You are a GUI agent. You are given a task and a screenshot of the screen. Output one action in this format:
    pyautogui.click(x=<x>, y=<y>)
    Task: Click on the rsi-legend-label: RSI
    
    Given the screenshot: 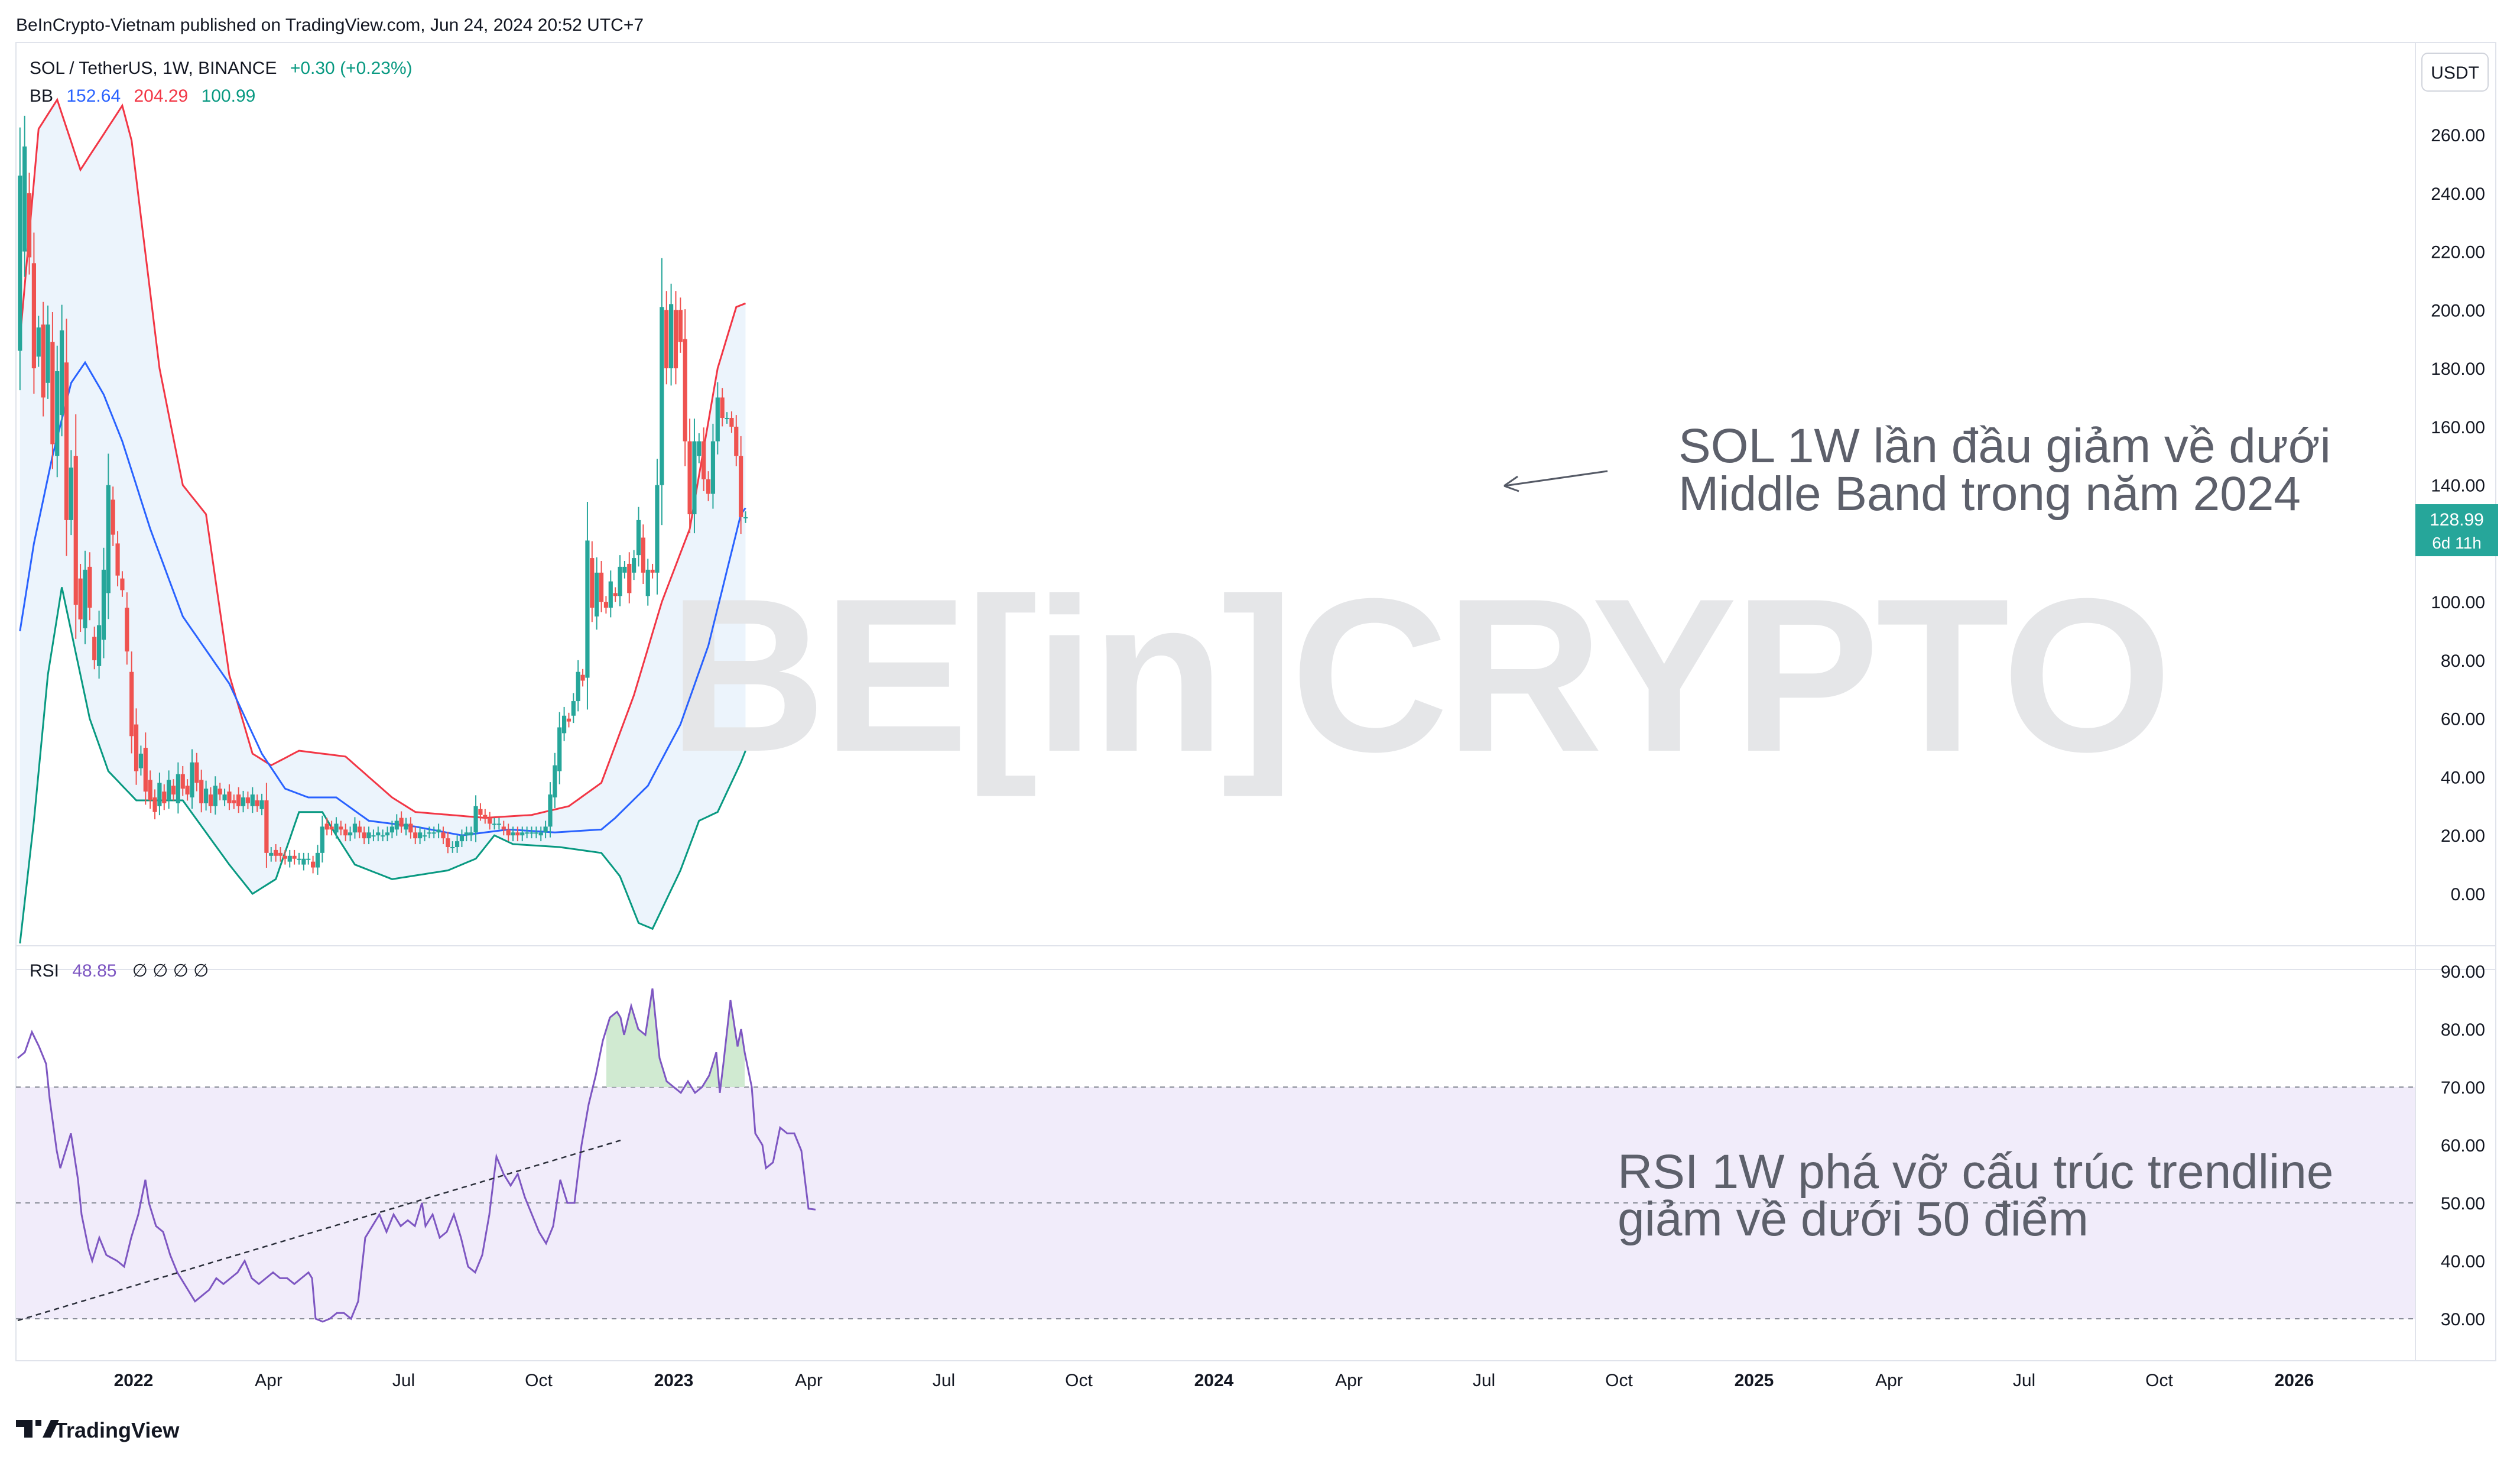 What is the action you would take?
    pyautogui.click(x=44, y=971)
    